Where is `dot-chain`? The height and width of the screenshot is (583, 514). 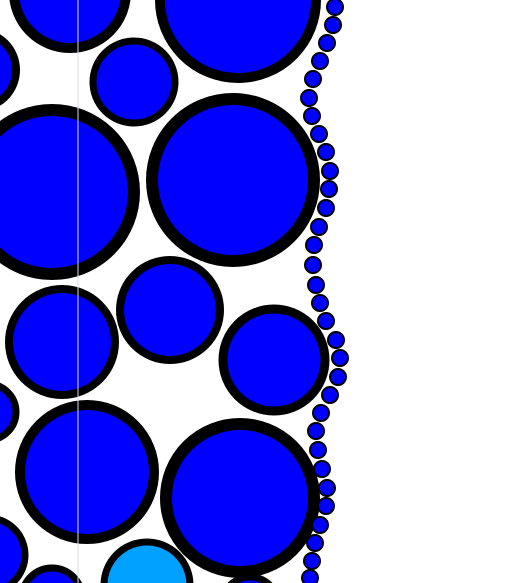 dot-chain is located at coordinates (324, 291).